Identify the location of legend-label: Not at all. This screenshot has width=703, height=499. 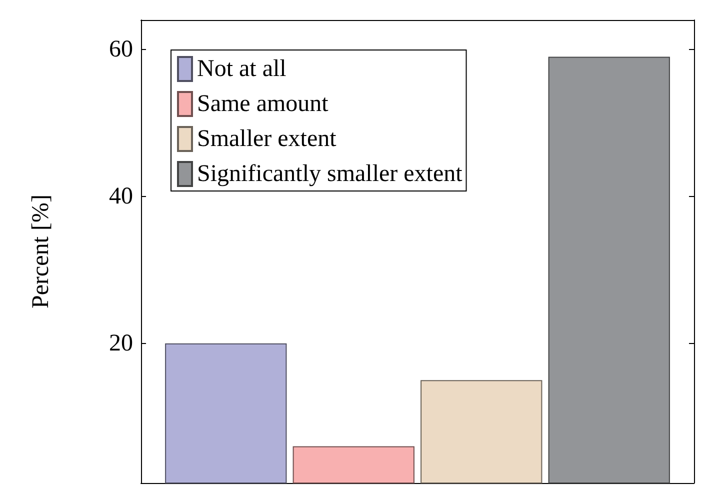
(242, 69).